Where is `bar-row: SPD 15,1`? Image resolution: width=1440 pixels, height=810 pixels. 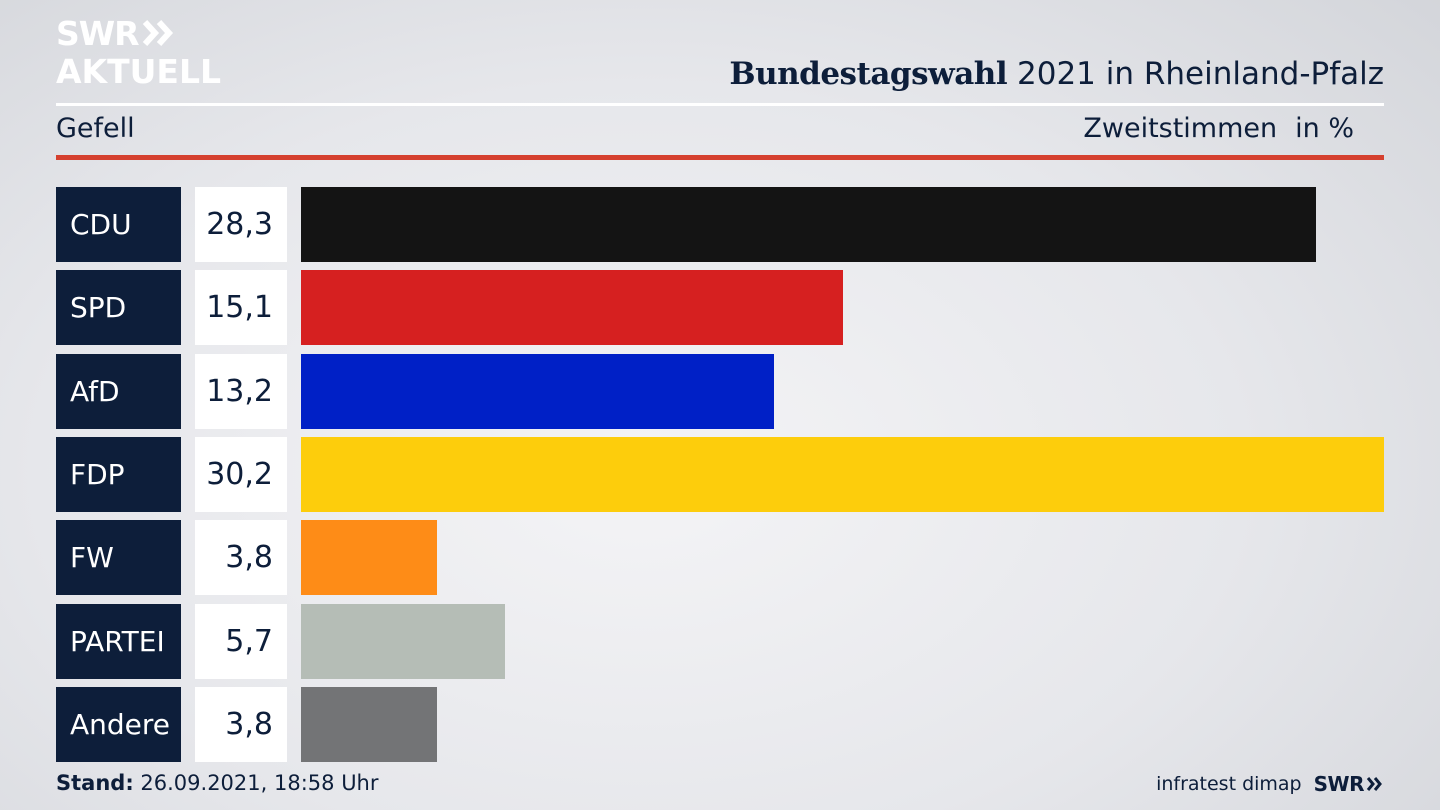 bar-row: SPD 15,1 is located at coordinates (720, 308).